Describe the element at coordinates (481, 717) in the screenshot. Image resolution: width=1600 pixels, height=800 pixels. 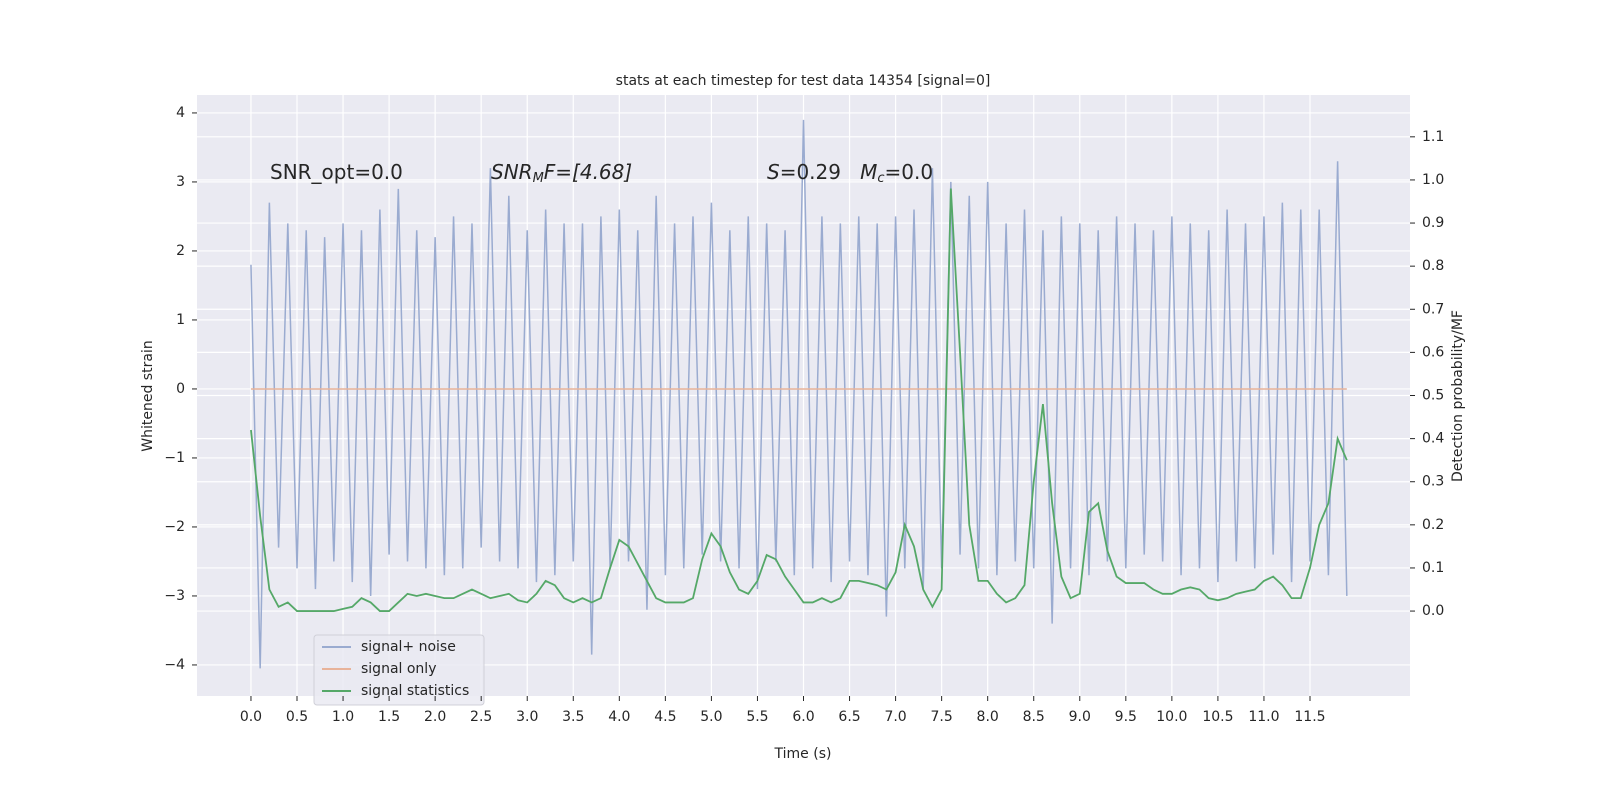
I see `x-tick-label: 2.5` at that location.